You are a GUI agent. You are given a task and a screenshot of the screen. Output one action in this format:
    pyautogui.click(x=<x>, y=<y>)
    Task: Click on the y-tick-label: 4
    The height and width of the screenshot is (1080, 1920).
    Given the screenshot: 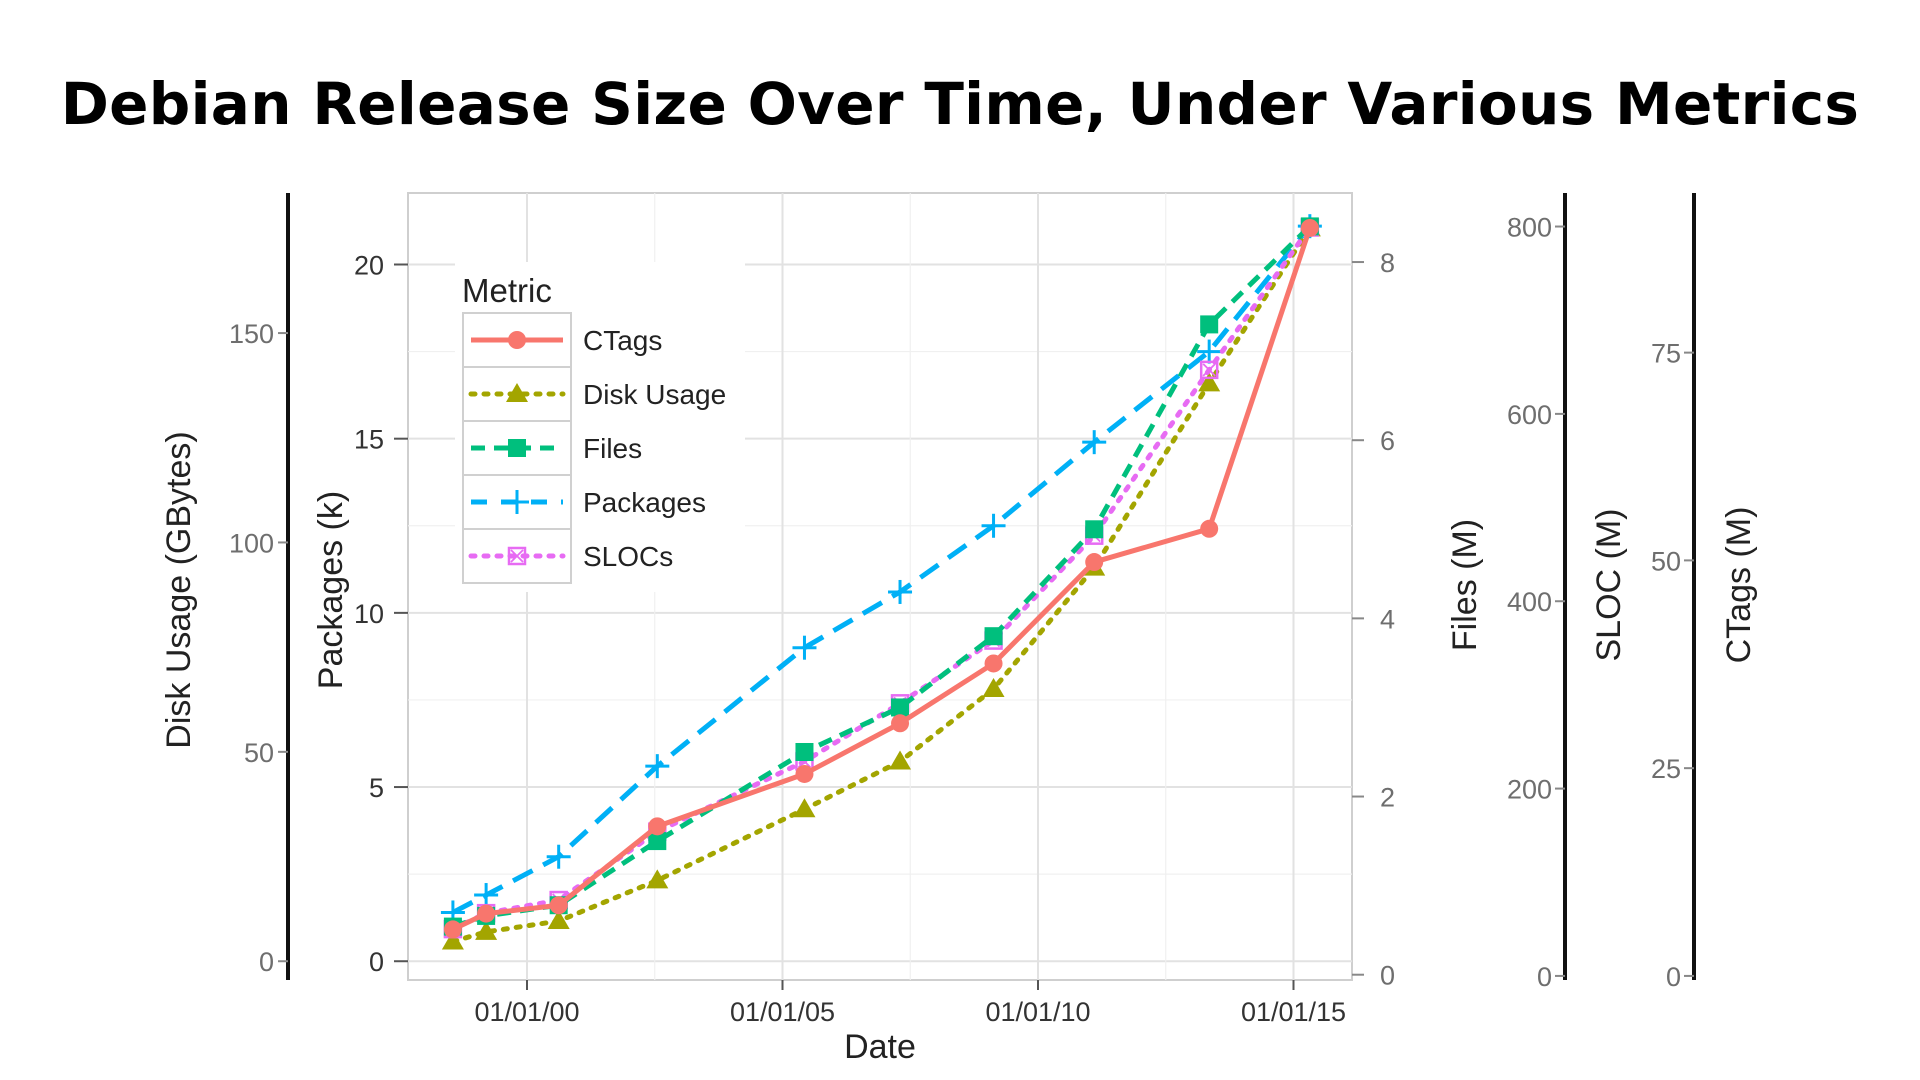 What is the action you would take?
    pyautogui.click(x=1387, y=619)
    